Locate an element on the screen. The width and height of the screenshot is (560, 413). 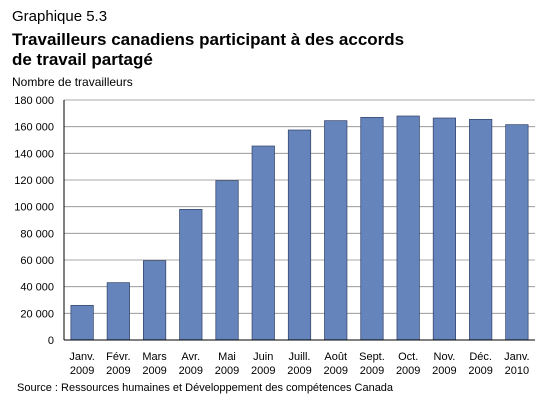
x-tick-label-month: Juill. is located at coordinates (299, 357).